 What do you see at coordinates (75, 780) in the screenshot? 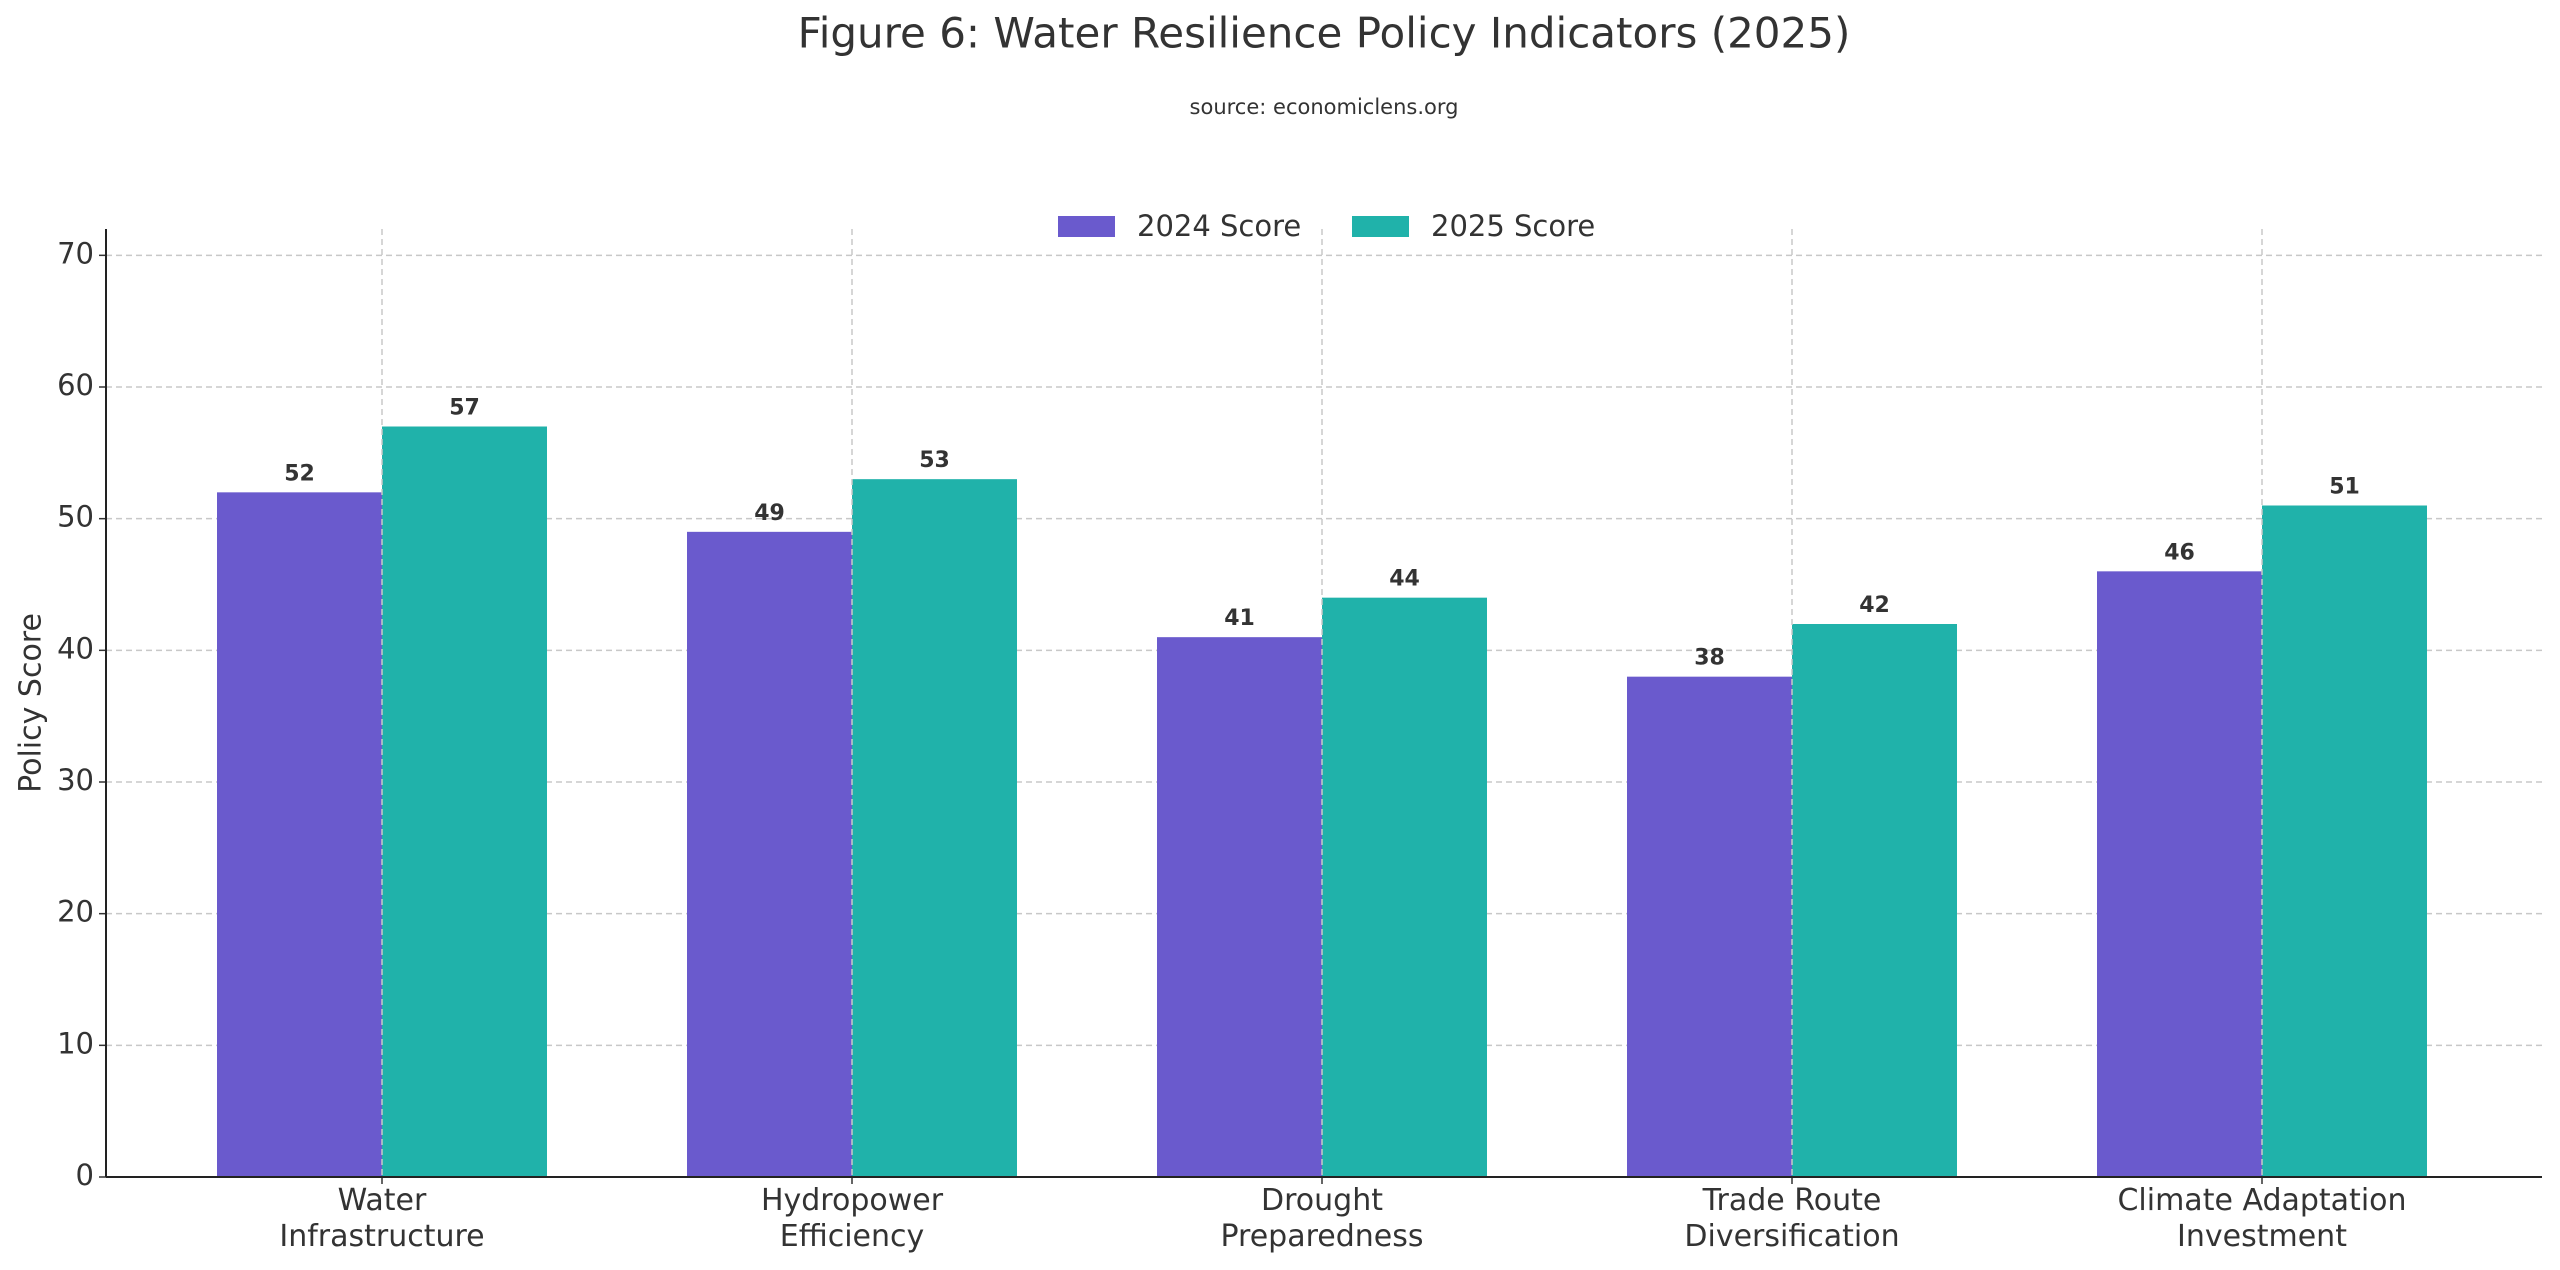
I see `y-tick-label: 30` at bounding box center [75, 780].